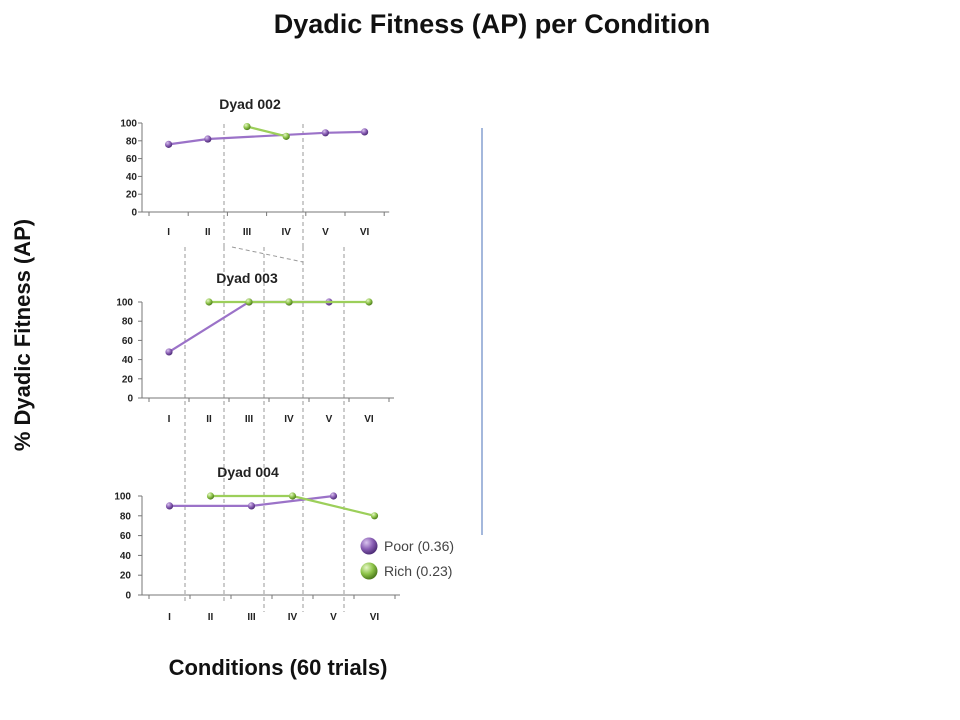 This screenshot has height=720, width=960. What do you see at coordinates (278, 667) in the screenshot?
I see `x-axis-label: Conditions (60 trials)` at bounding box center [278, 667].